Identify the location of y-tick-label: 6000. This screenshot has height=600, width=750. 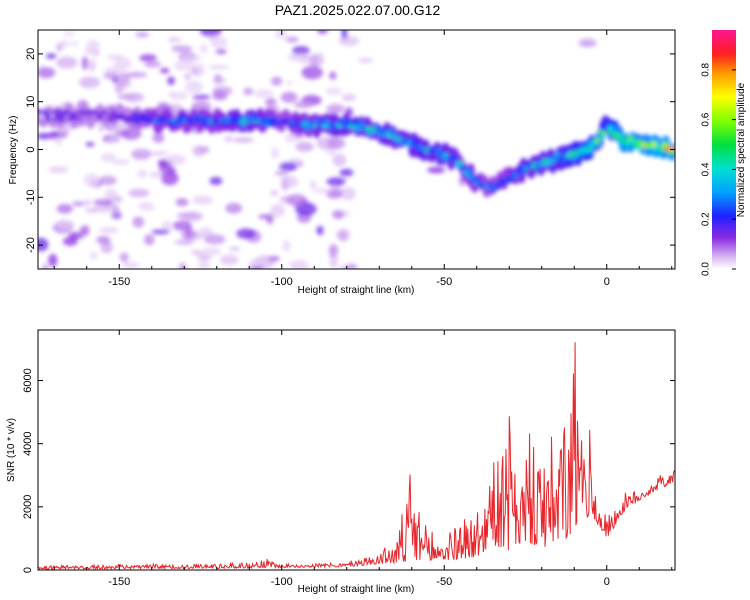
(28, 380).